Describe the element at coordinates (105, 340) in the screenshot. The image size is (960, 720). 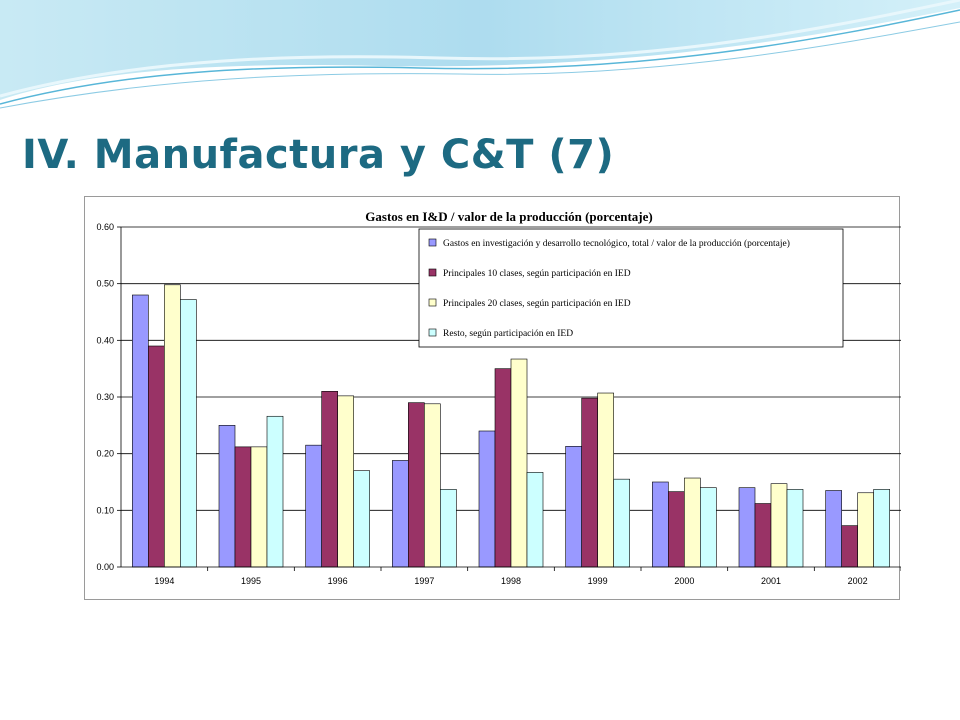
I see `y-tick-label: 0.40` at that location.